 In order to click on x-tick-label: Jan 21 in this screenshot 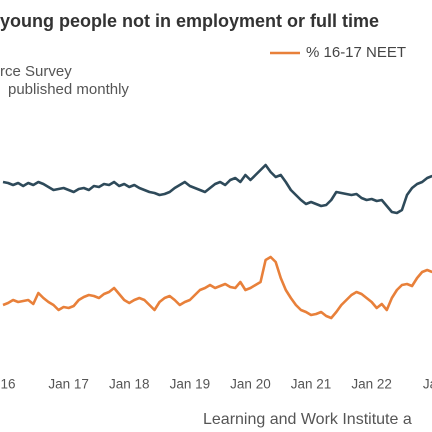, I will do `click(311, 384)`.